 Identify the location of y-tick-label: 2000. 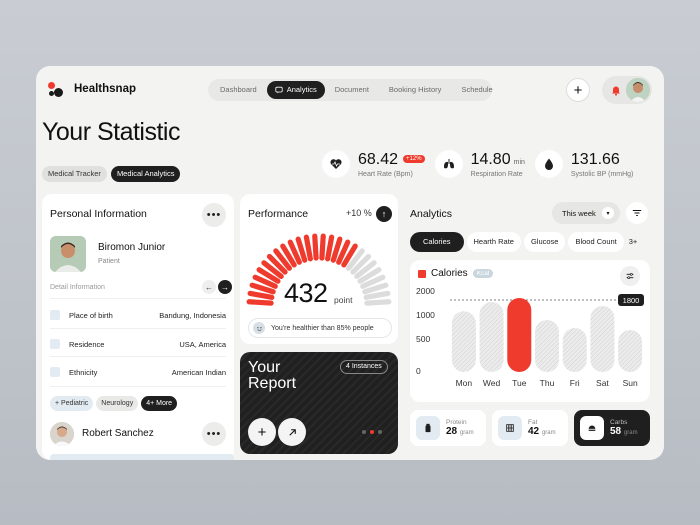
(425, 292).